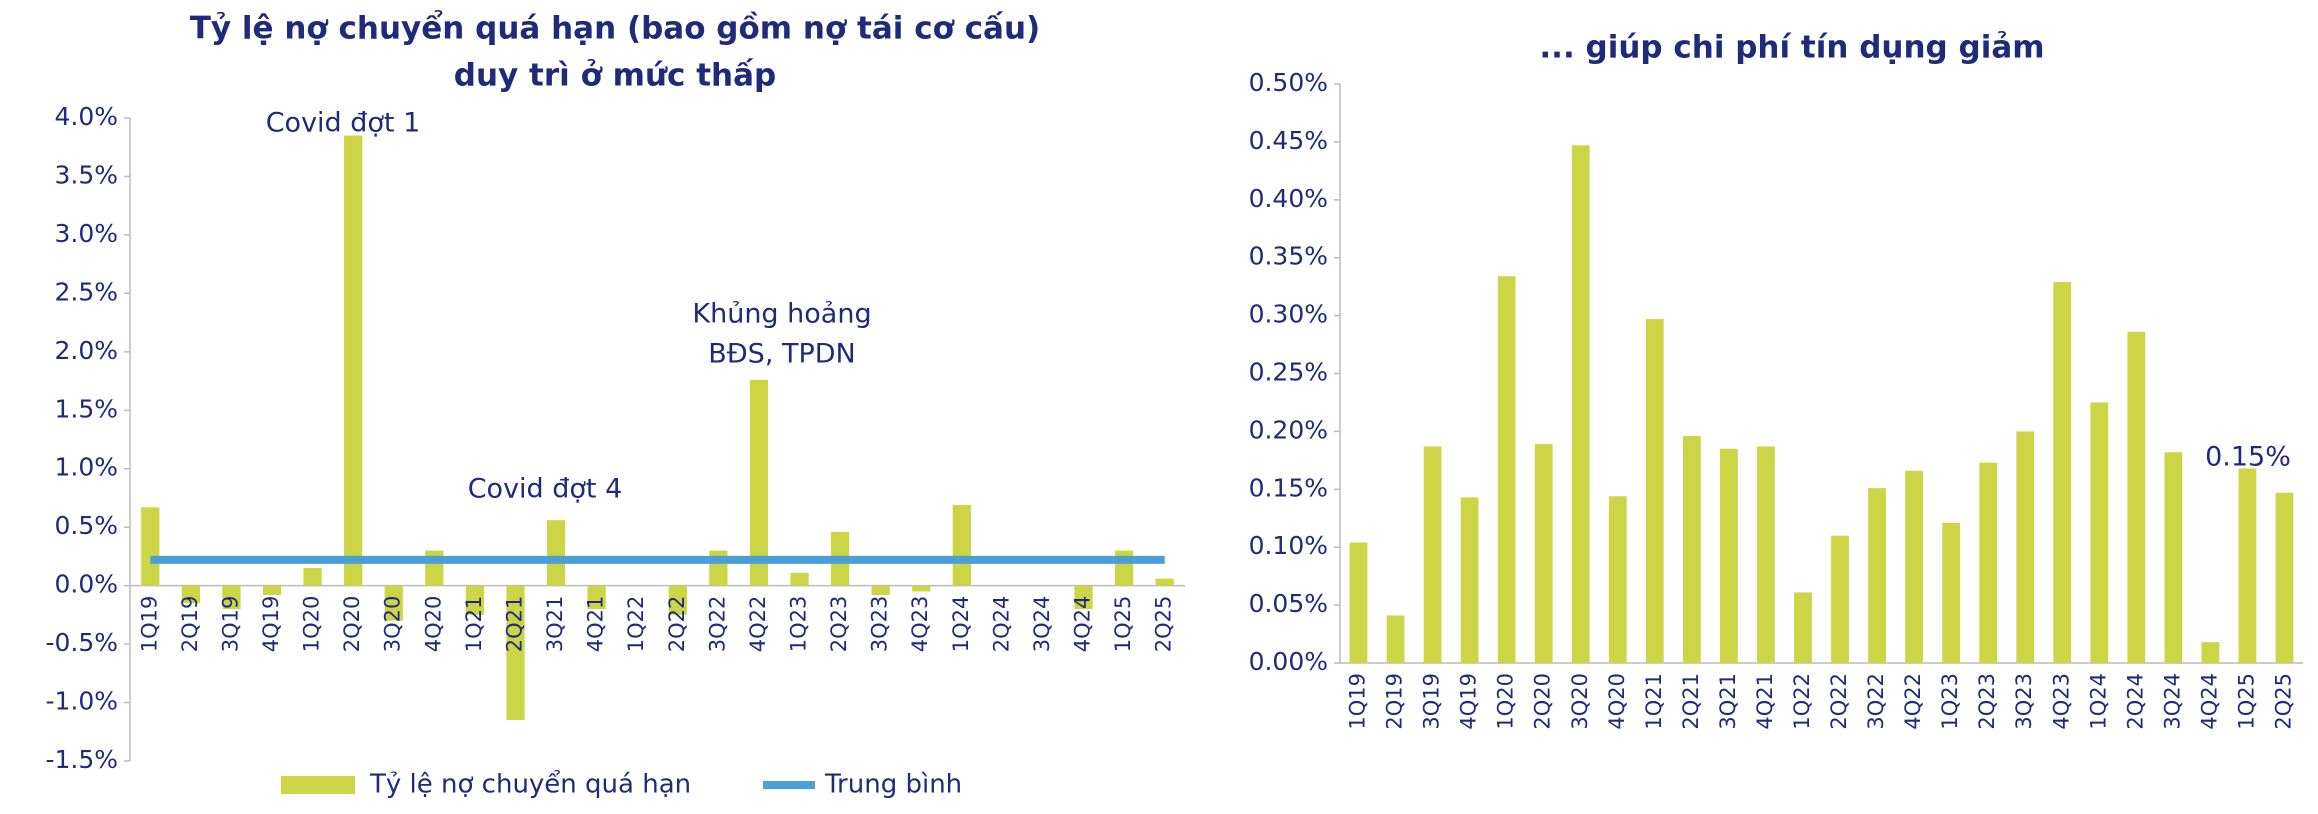  What do you see at coordinates (2248, 457) in the screenshot?
I see `annotation: 0.15%` at bounding box center [2248, 457].